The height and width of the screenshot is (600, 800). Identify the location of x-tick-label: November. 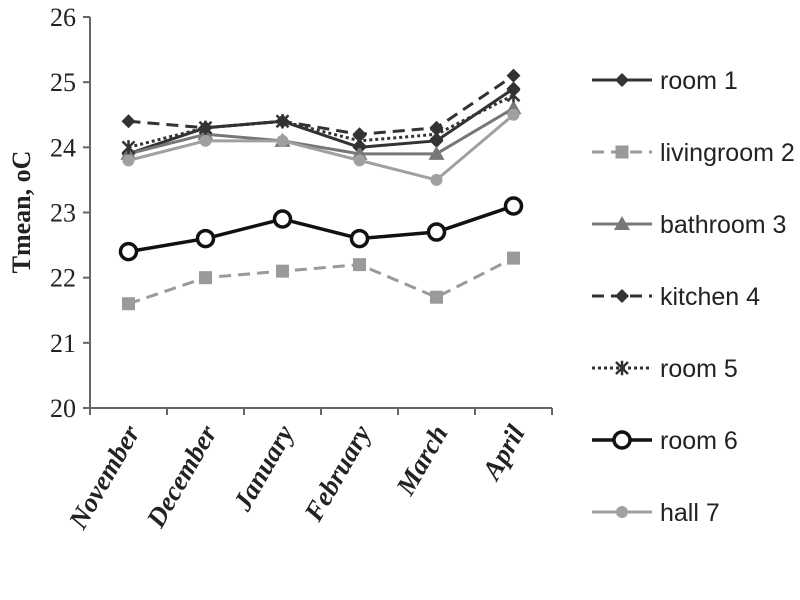
(104, 477).